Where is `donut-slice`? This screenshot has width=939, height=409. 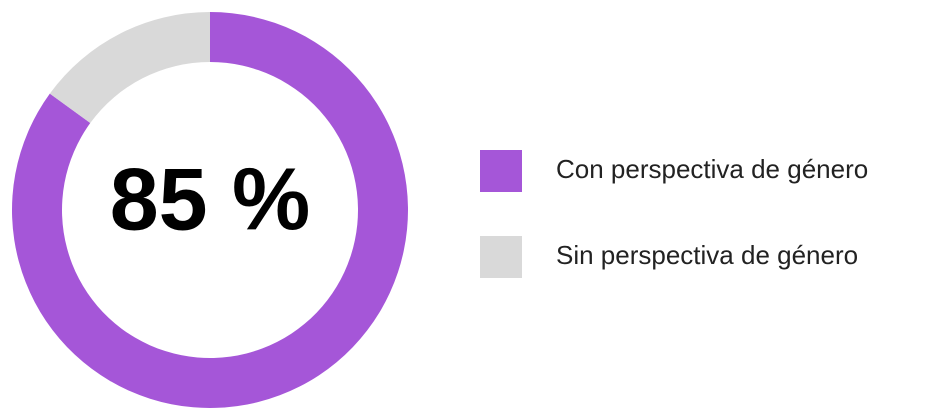 donut-slice is located at coordinates (129, 68).